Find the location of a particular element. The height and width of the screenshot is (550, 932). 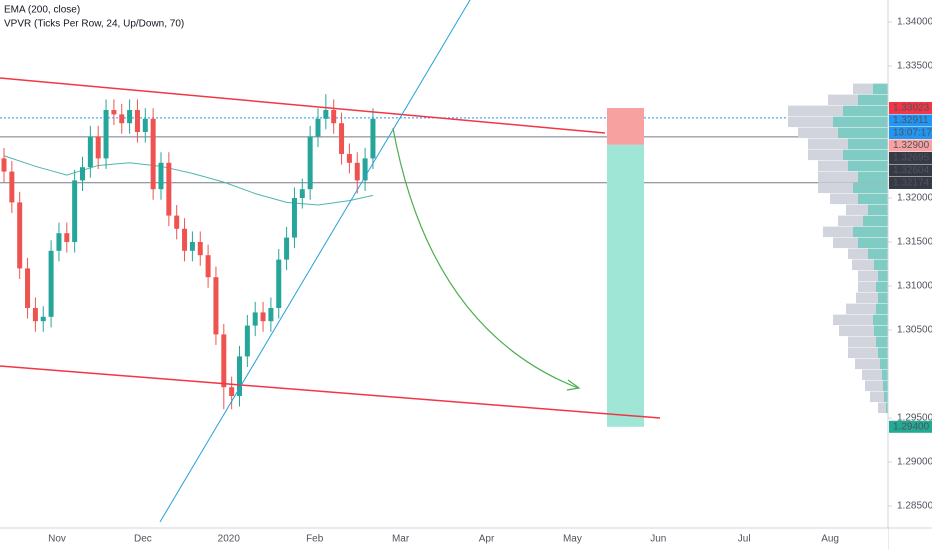

time-axis is located at coordinates (444, 539).